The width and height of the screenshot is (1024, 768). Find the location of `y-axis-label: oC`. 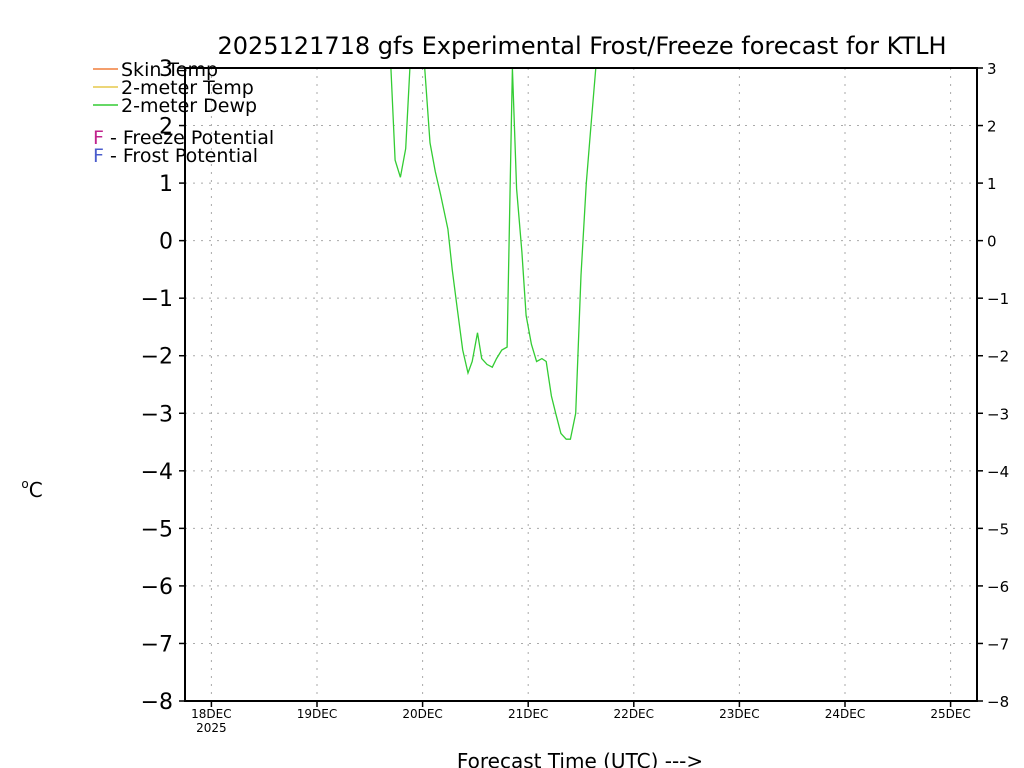

y-axis-label: oC is located at coordinates (31, 489).